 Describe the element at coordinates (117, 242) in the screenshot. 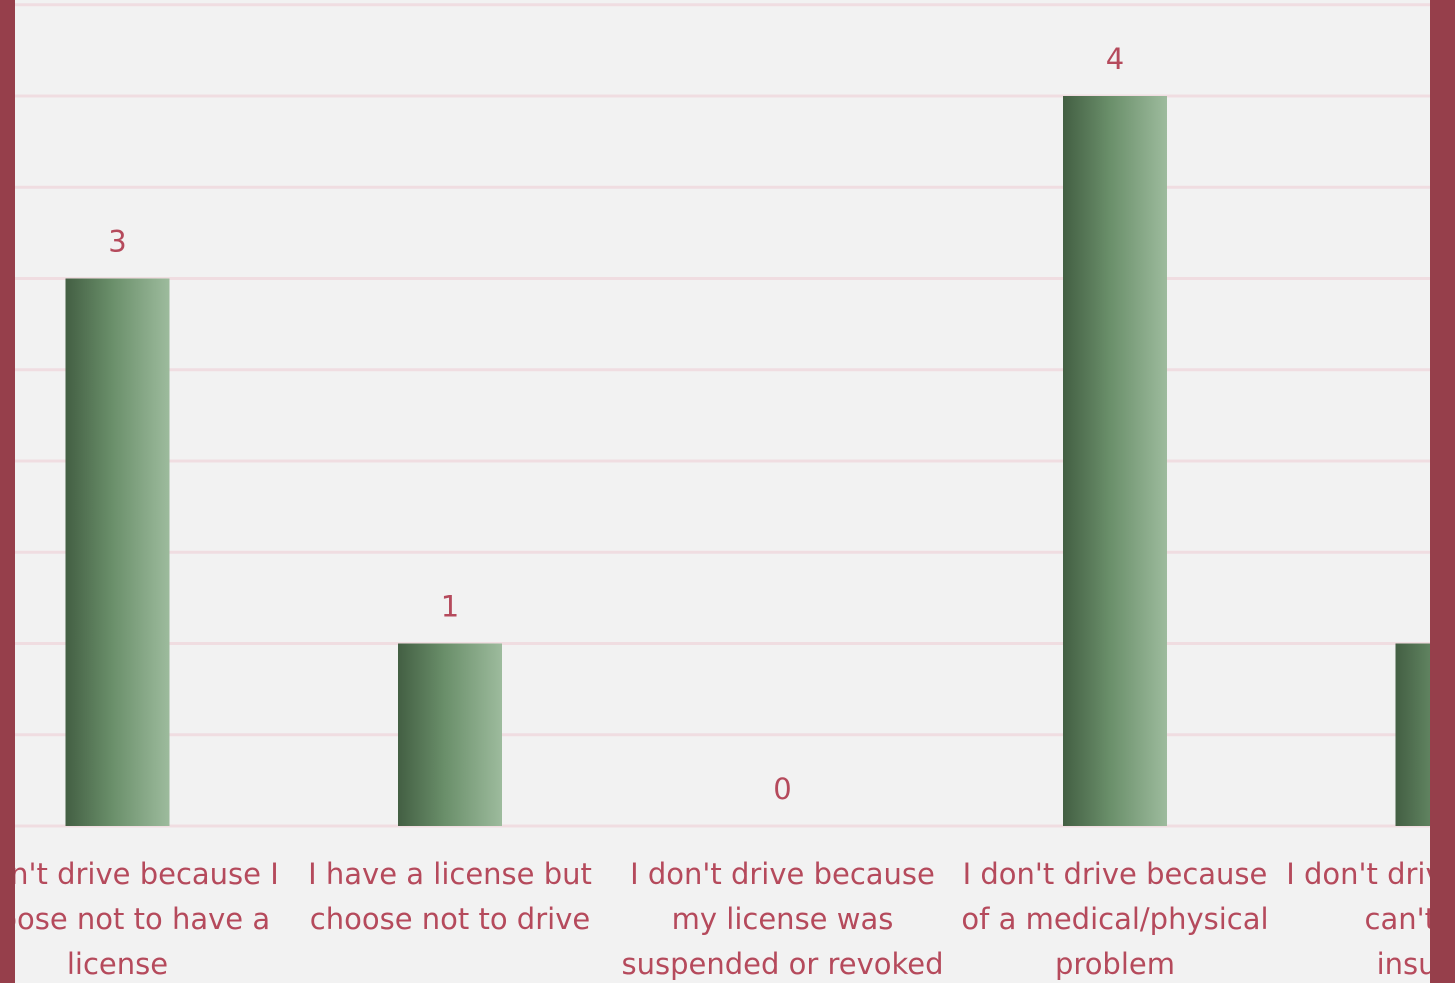

I see `data-label: 3` at that location.